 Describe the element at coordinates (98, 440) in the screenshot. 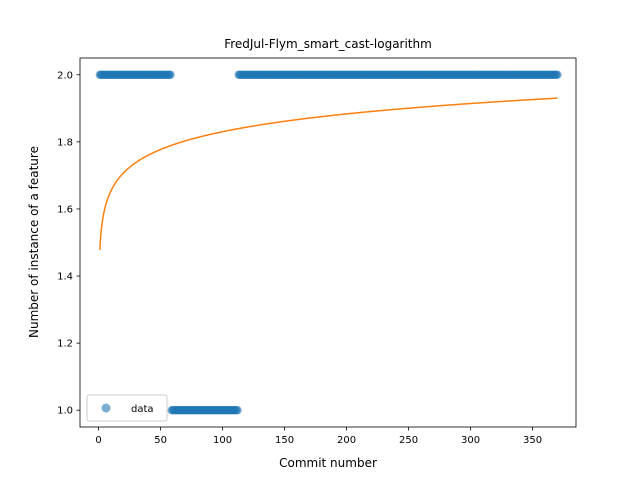

I see `x-tick-label: 0` at that location.